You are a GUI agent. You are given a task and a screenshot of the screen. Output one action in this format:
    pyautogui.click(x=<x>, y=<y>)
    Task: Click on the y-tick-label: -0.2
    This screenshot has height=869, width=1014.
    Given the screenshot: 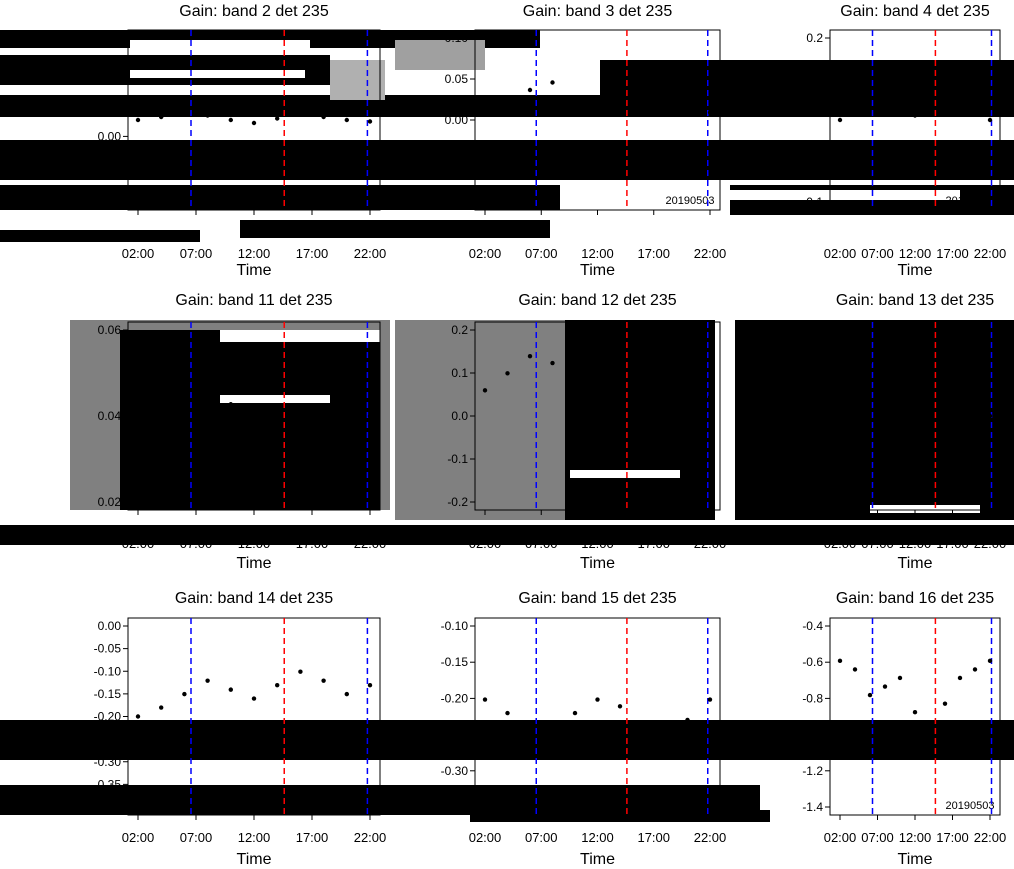 What is the action you would take?
    pyautogui.click(x=457, y=502)
    